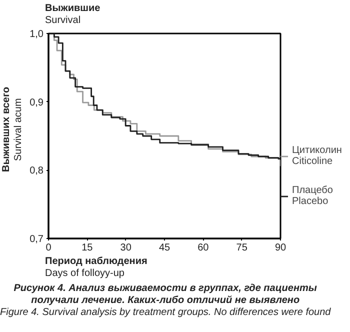 Image resolution: width=350 pixels, height=332 pixels. Describe the element at coordinates (37, 102) in the screenshot. I see `y-tick-label: 0,9` at that location.